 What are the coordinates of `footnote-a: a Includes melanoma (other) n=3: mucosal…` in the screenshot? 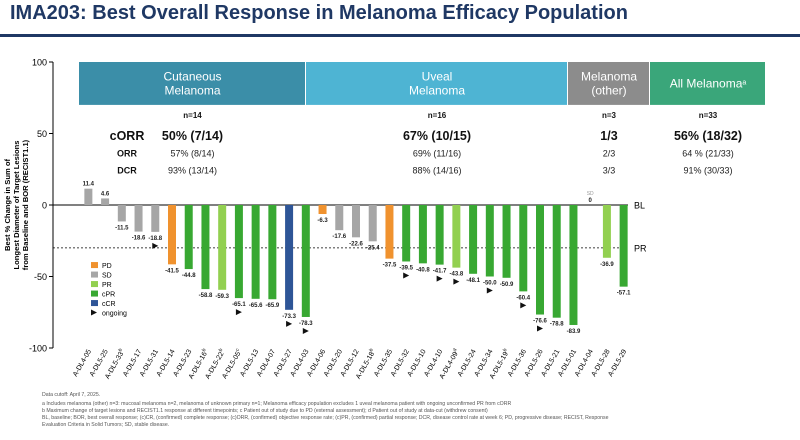 It's located at (277, 404).